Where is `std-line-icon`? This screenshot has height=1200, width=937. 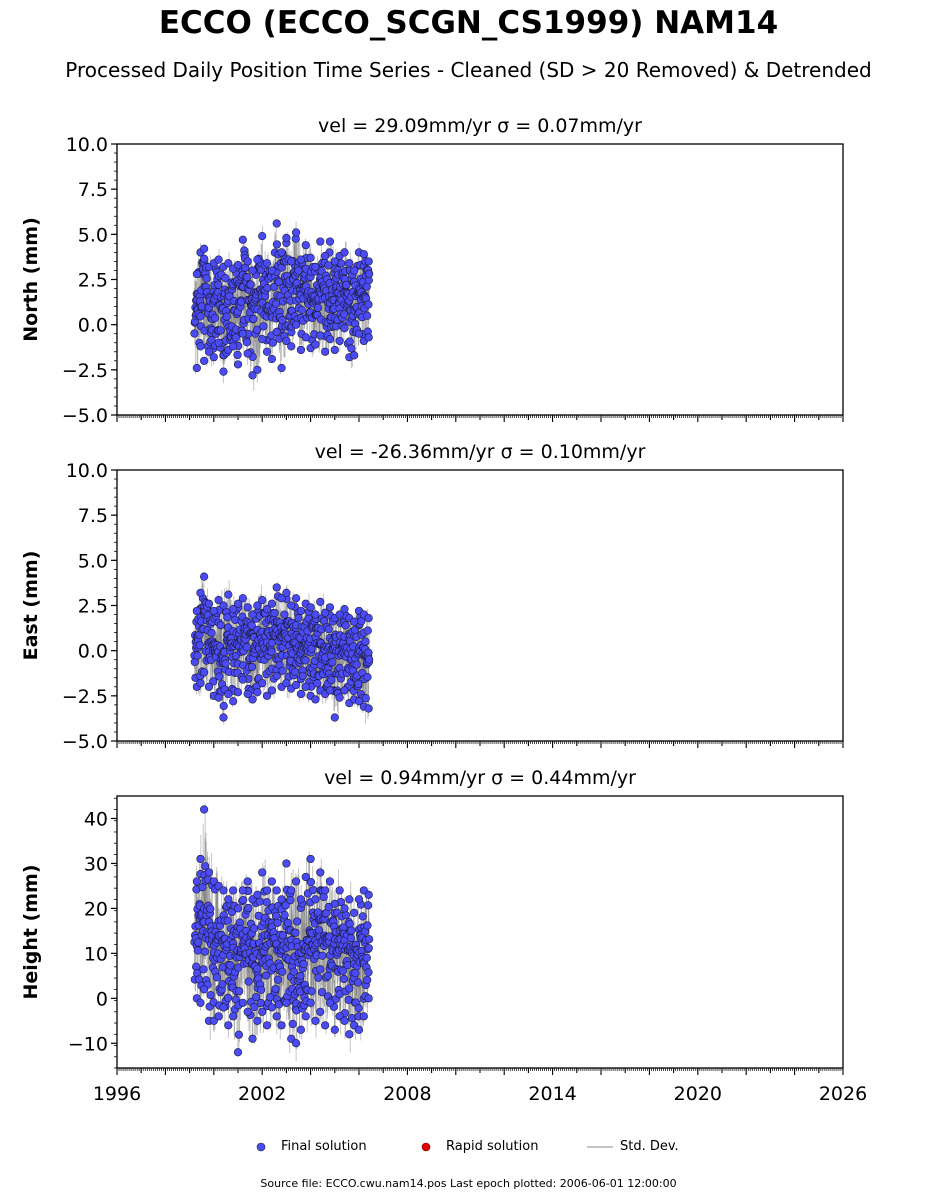 std-line-icon is located at coordinates (600, 1147).